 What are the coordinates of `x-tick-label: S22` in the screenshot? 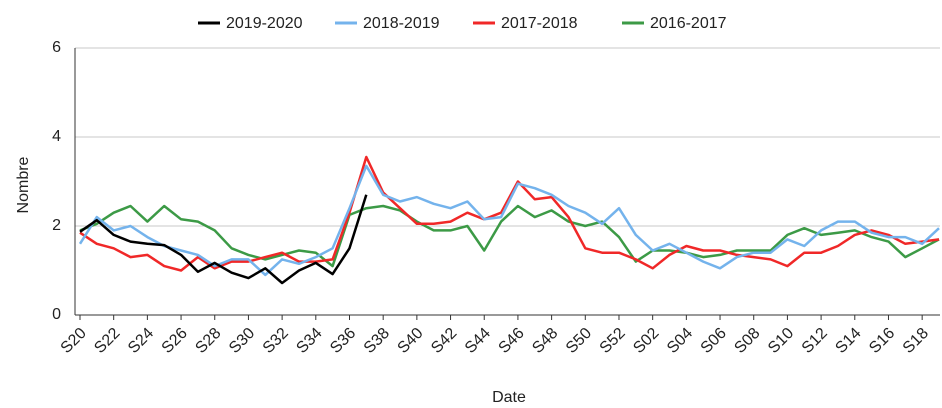 It's located at (107, 341).